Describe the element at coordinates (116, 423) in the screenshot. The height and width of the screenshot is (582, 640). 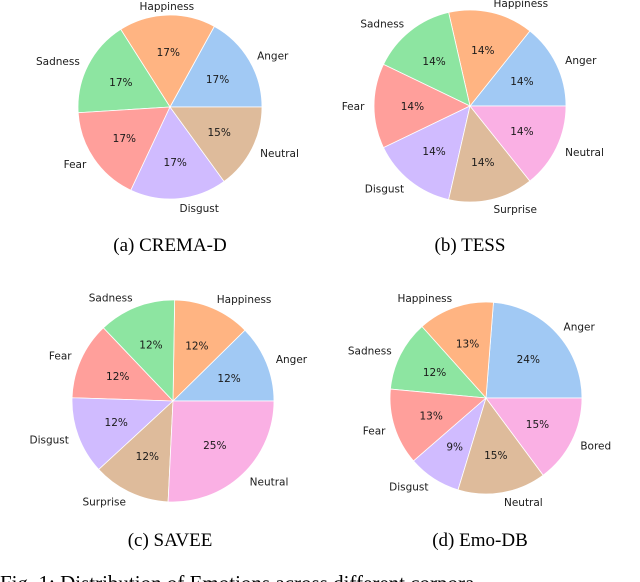
I see `pct-label-disgust: 12%` at that location.